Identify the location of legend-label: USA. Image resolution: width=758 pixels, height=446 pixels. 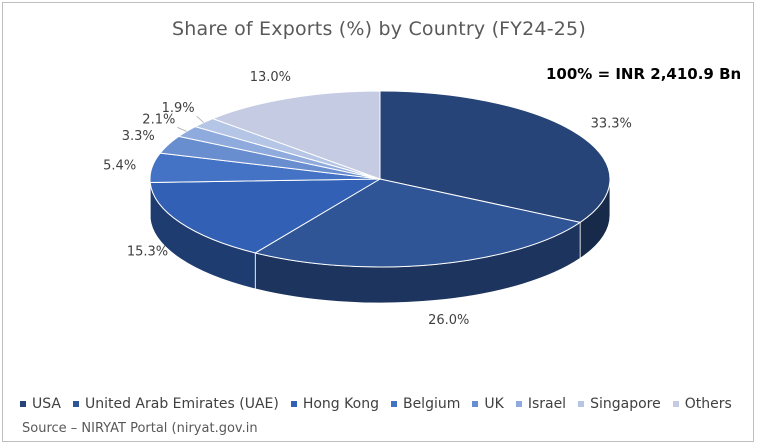
(46, 404).